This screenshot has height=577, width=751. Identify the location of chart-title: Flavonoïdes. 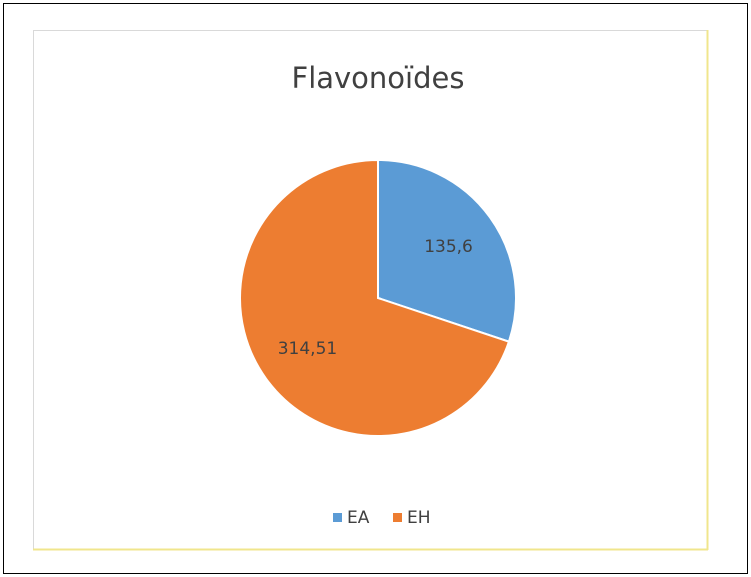
(378, 78).